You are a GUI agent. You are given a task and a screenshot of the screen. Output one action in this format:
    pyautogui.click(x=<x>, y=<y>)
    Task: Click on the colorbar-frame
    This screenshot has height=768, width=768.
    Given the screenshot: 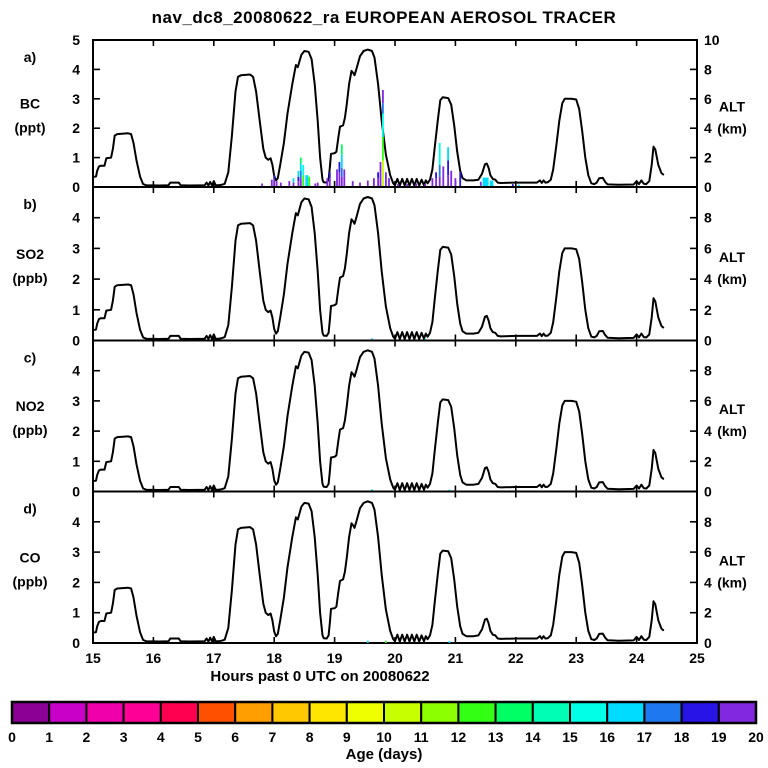 What is the action you would take?
    pyautogui.click(x=384, y=712)
    